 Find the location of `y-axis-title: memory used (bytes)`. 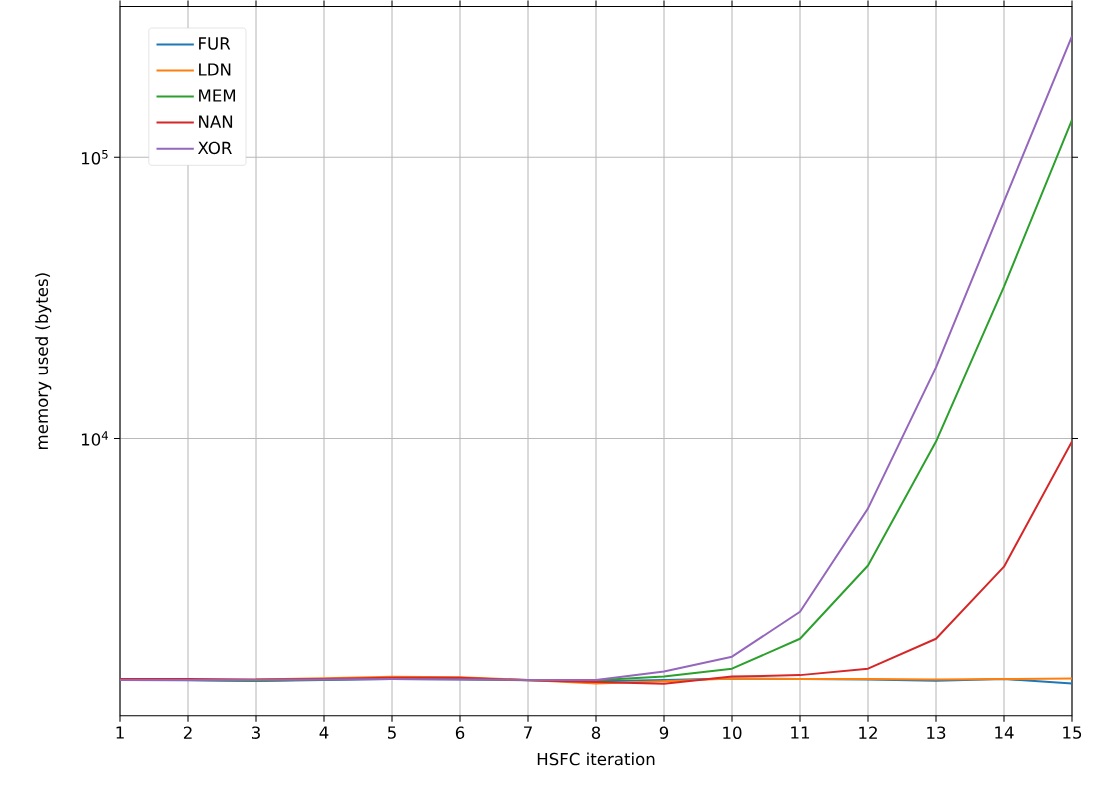

y-axis-title: memory used (bytes) is located at coordinates (43, 361).